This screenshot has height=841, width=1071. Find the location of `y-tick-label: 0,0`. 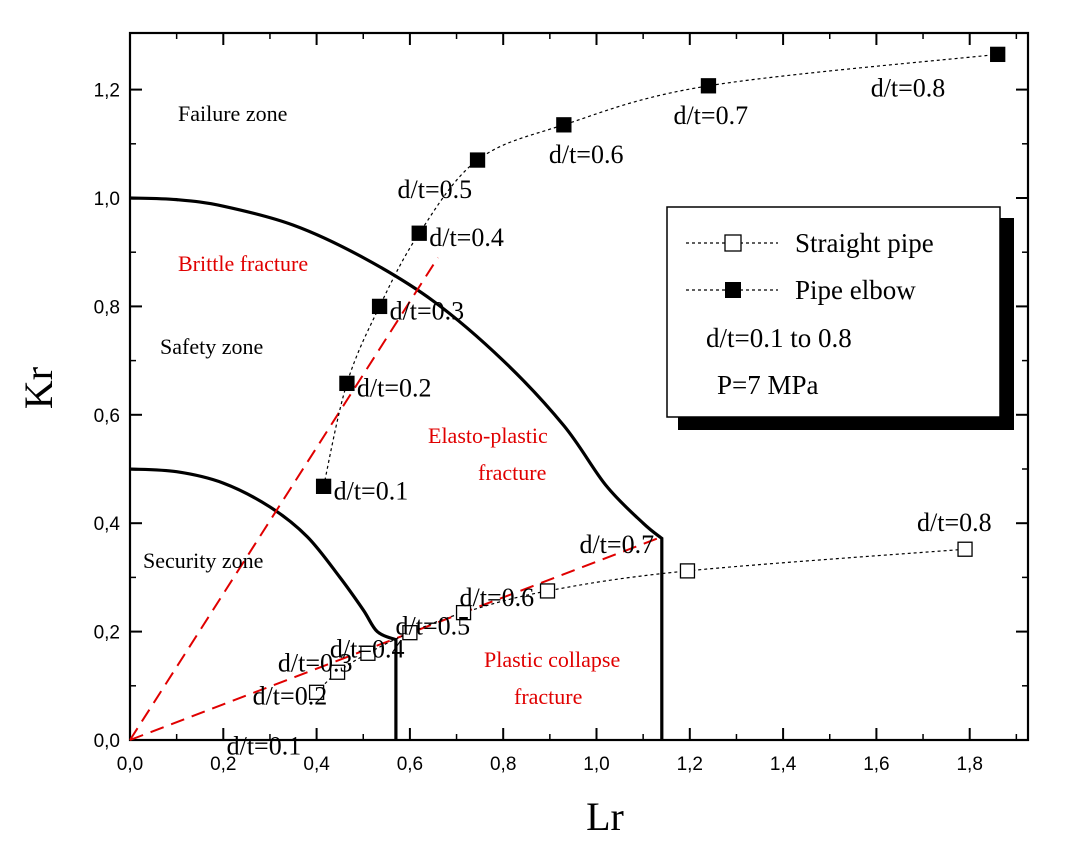

y-tick-label: 0,0 is located at coordinates (107, 741).